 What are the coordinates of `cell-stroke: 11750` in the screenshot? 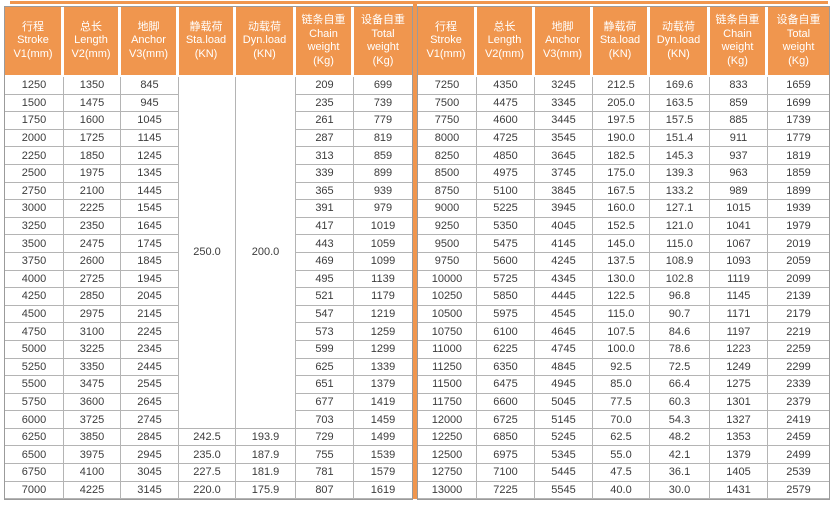 It's located at (447, 402).